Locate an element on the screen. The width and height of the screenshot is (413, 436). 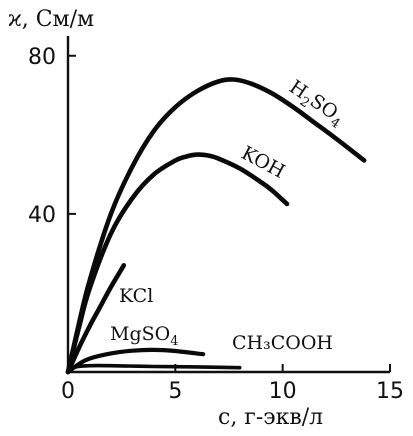
series-label-kcl: KCl is located at coordinates (136, 296).